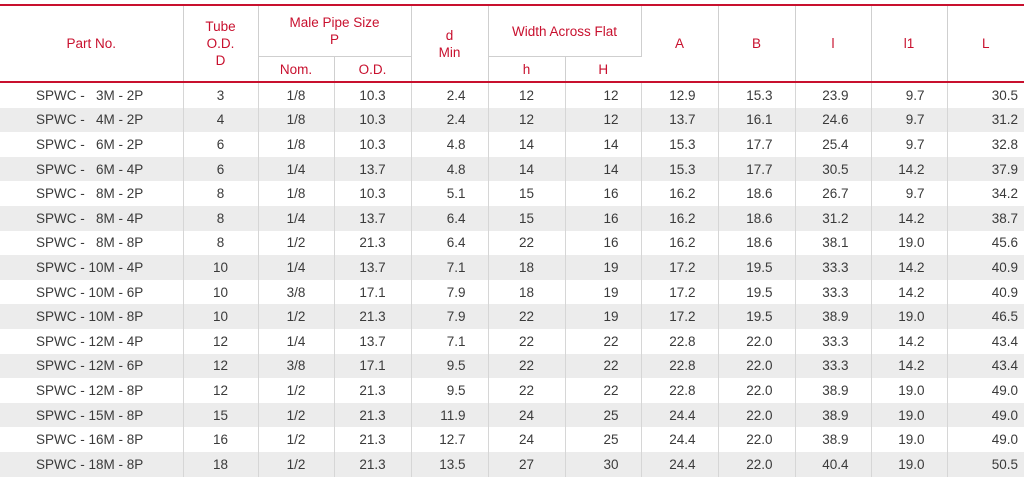  Describe the element at coordinates (221, 464) in the screenshot. I see `cell-tube-od: 18` at that location.